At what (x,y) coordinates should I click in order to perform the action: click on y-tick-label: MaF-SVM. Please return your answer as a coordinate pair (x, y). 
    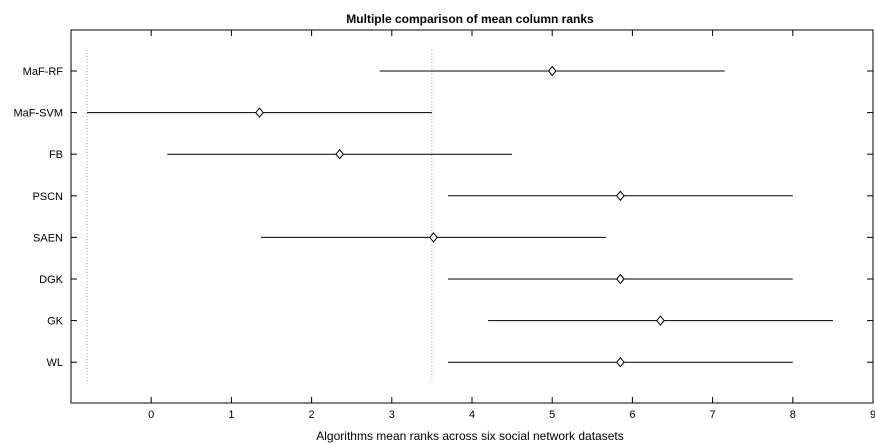
    Looking at the image, I should click on (39, 114).